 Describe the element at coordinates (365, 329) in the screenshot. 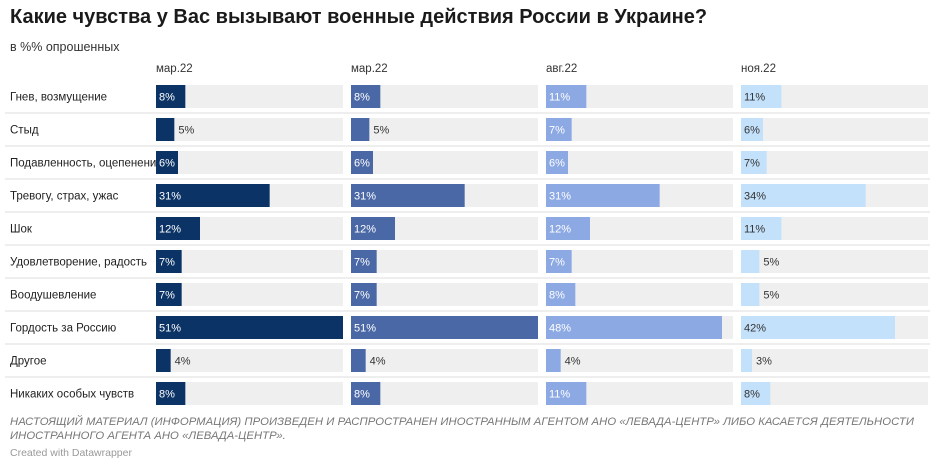

I see `data-label: 51%` at that location.